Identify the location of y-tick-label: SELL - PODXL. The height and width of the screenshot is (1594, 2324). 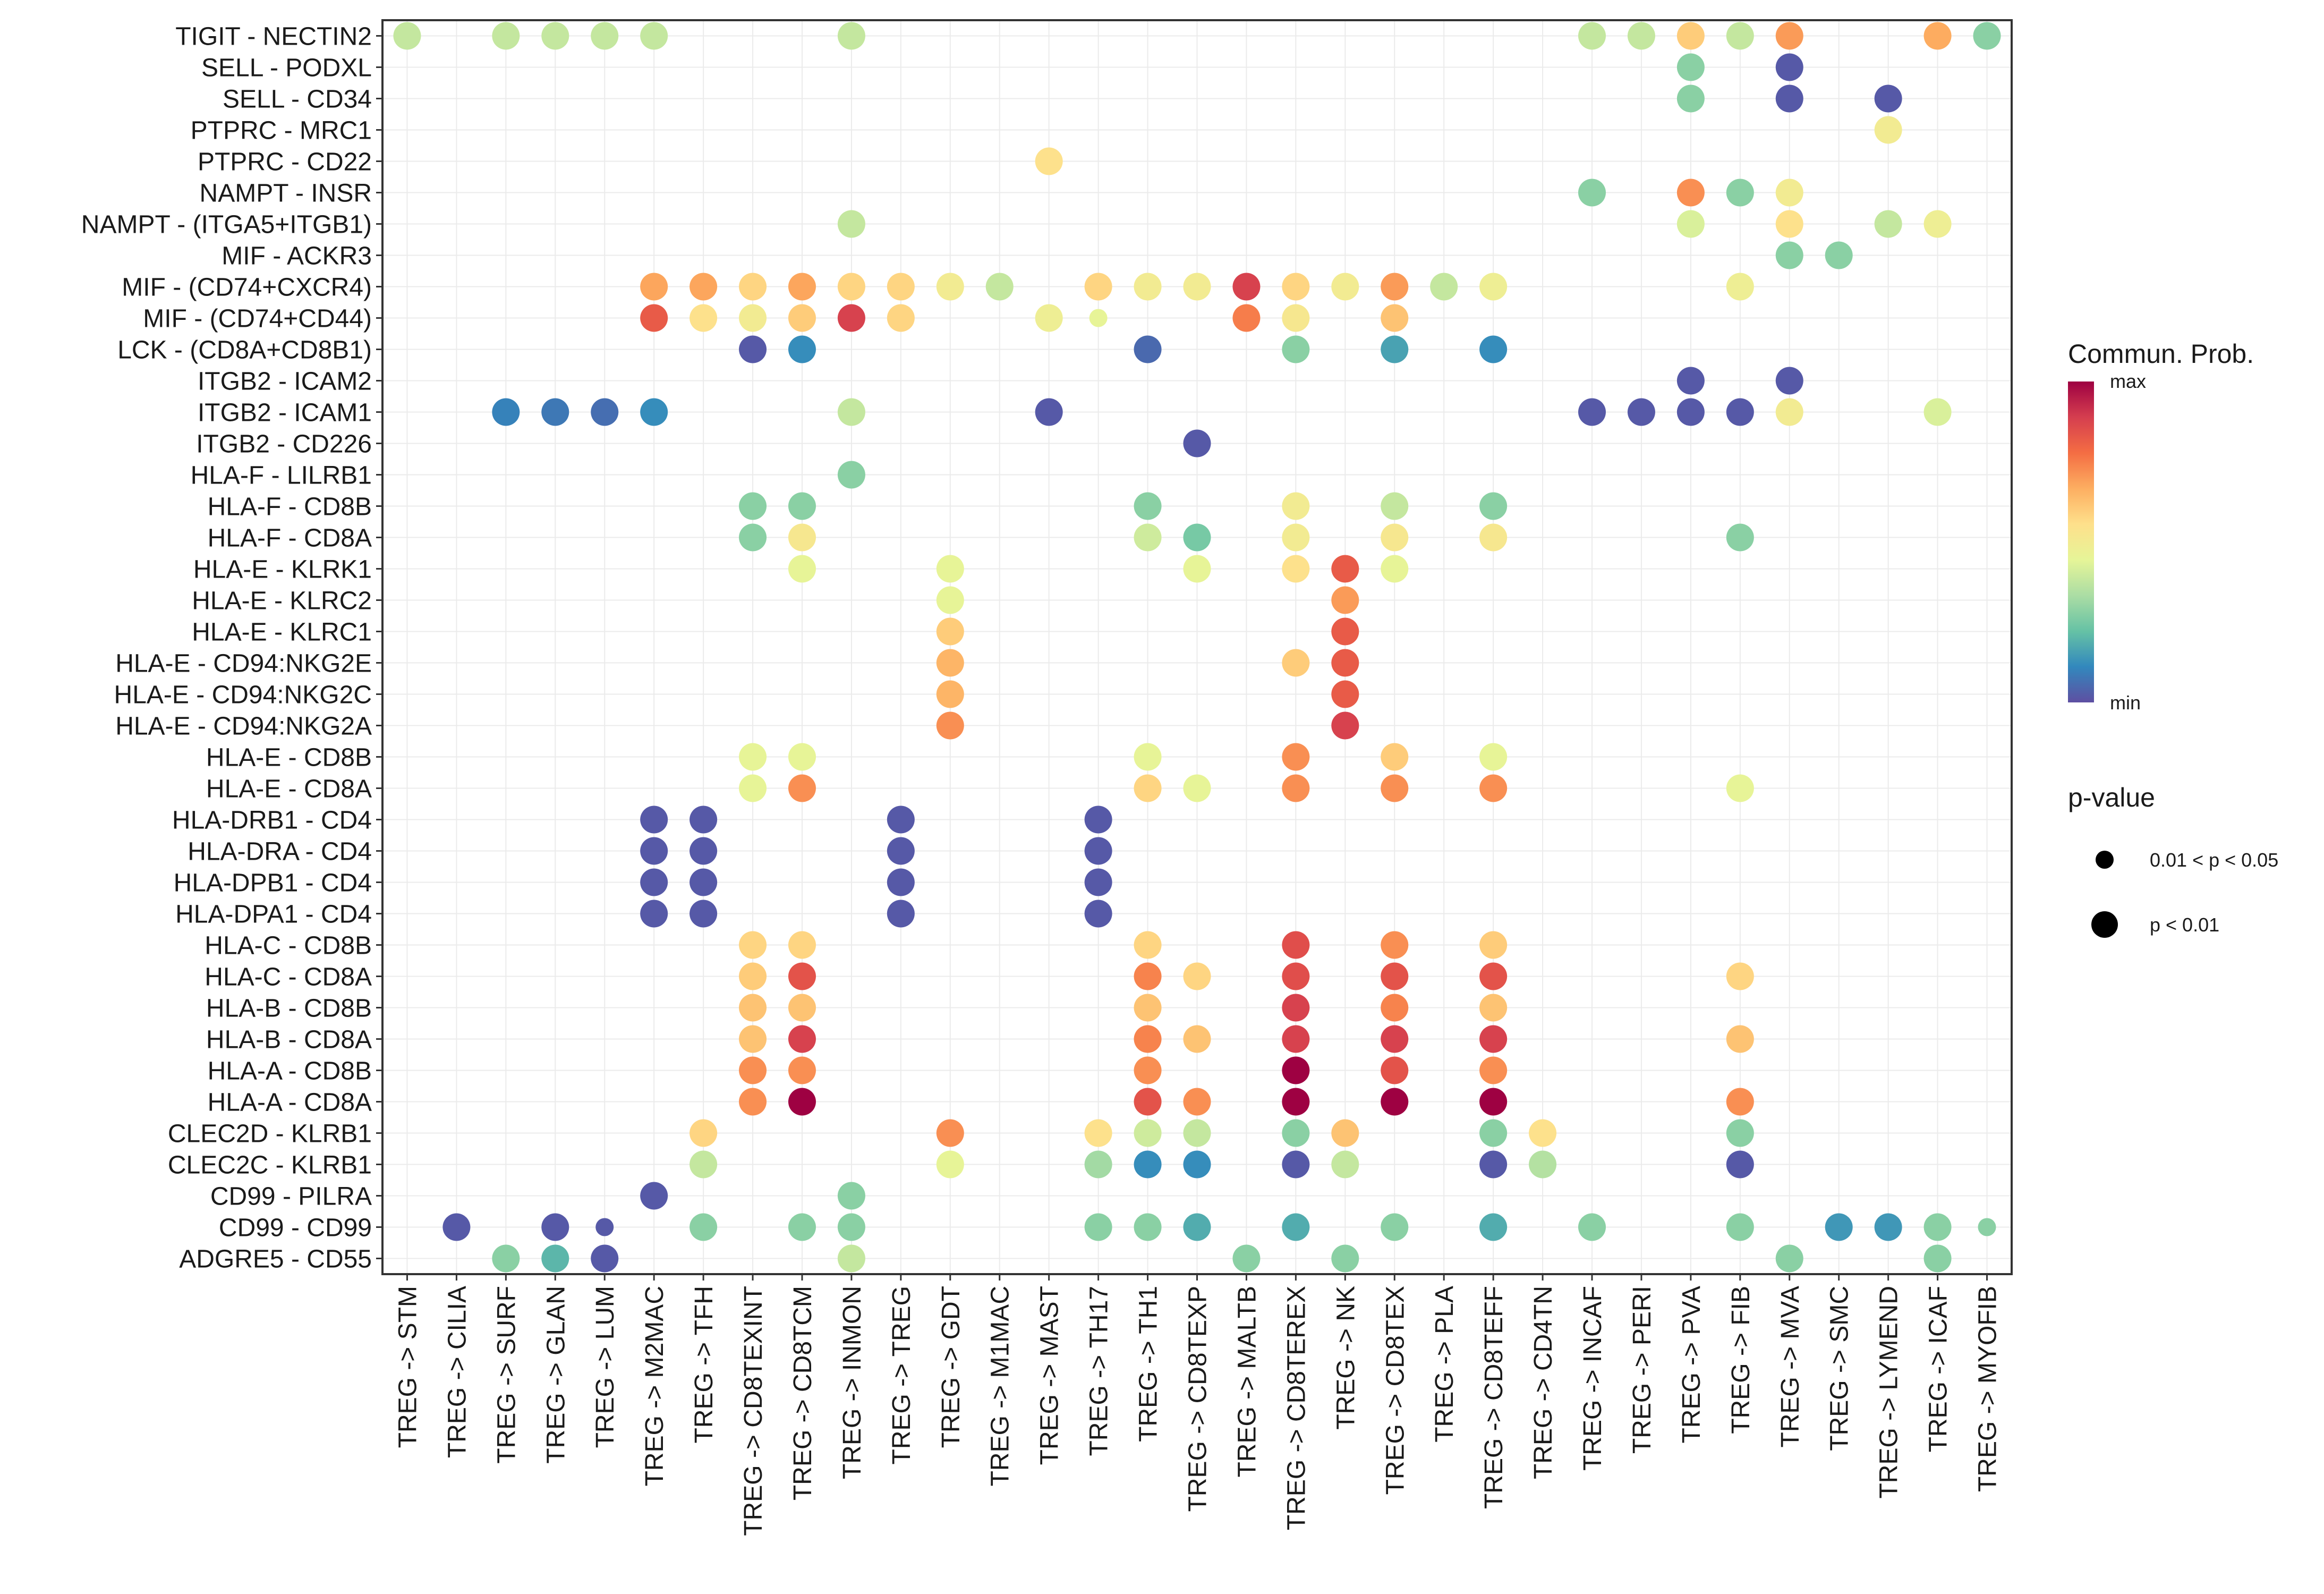
(286, 68).